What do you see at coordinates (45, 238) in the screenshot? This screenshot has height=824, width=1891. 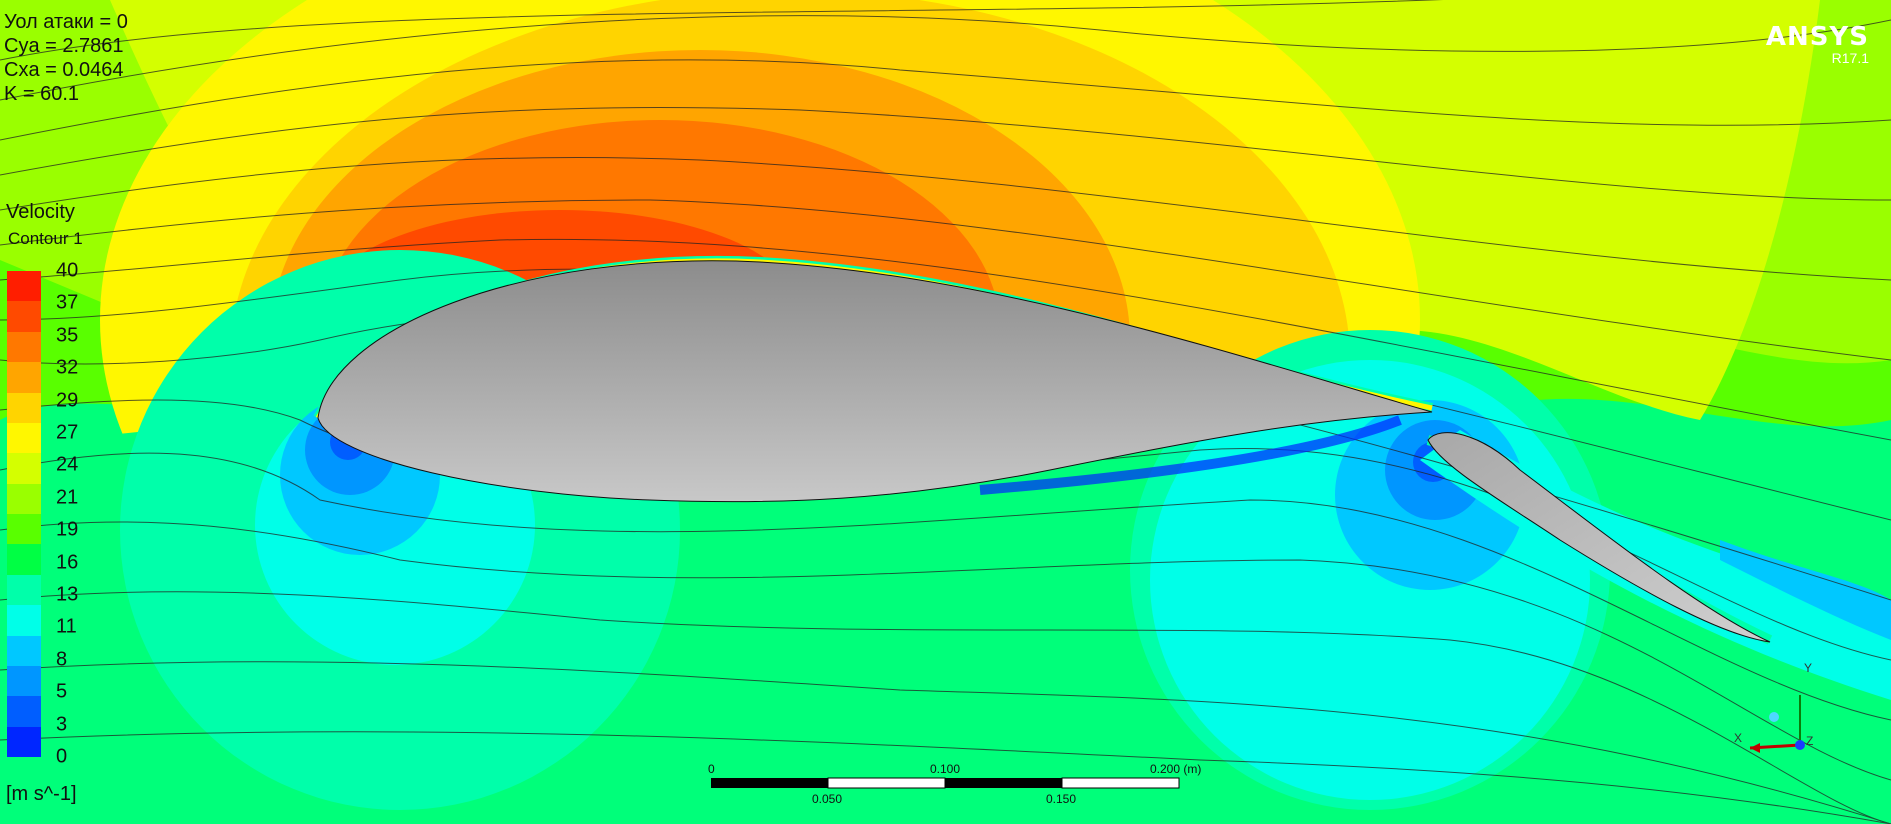 I see `legend-name: Contour 1` at bounding box center [45, 238].